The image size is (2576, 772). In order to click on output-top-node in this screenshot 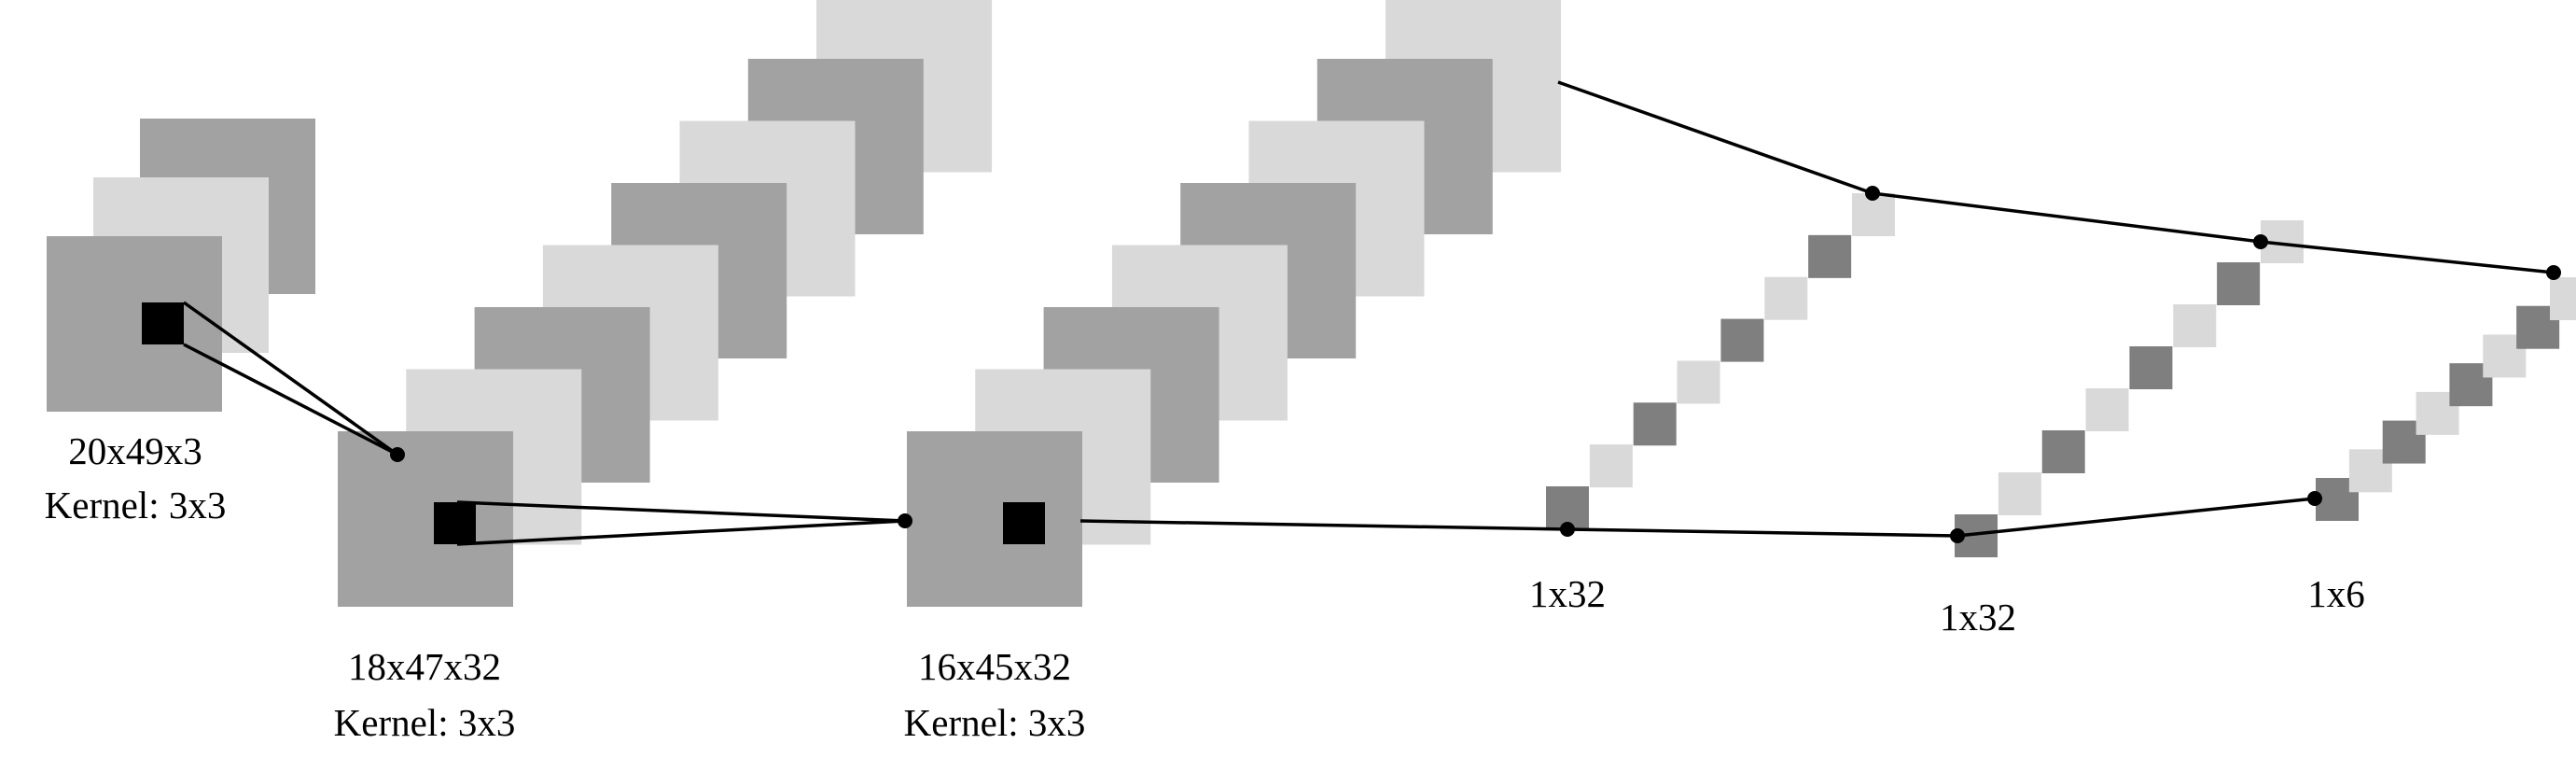, I will do `click(2553, 273)`.